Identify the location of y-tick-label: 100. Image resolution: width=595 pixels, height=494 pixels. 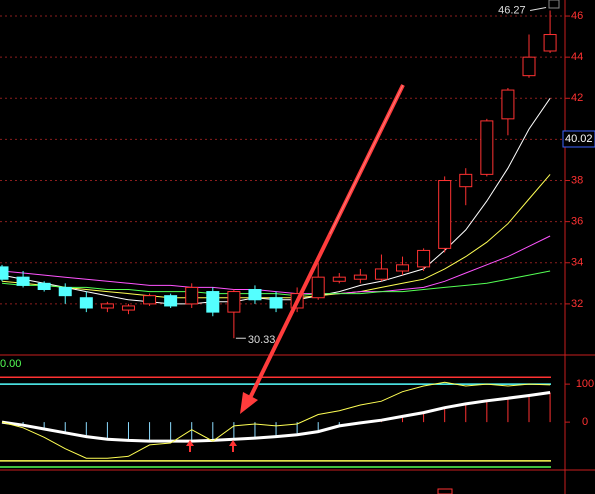
(585, 384).